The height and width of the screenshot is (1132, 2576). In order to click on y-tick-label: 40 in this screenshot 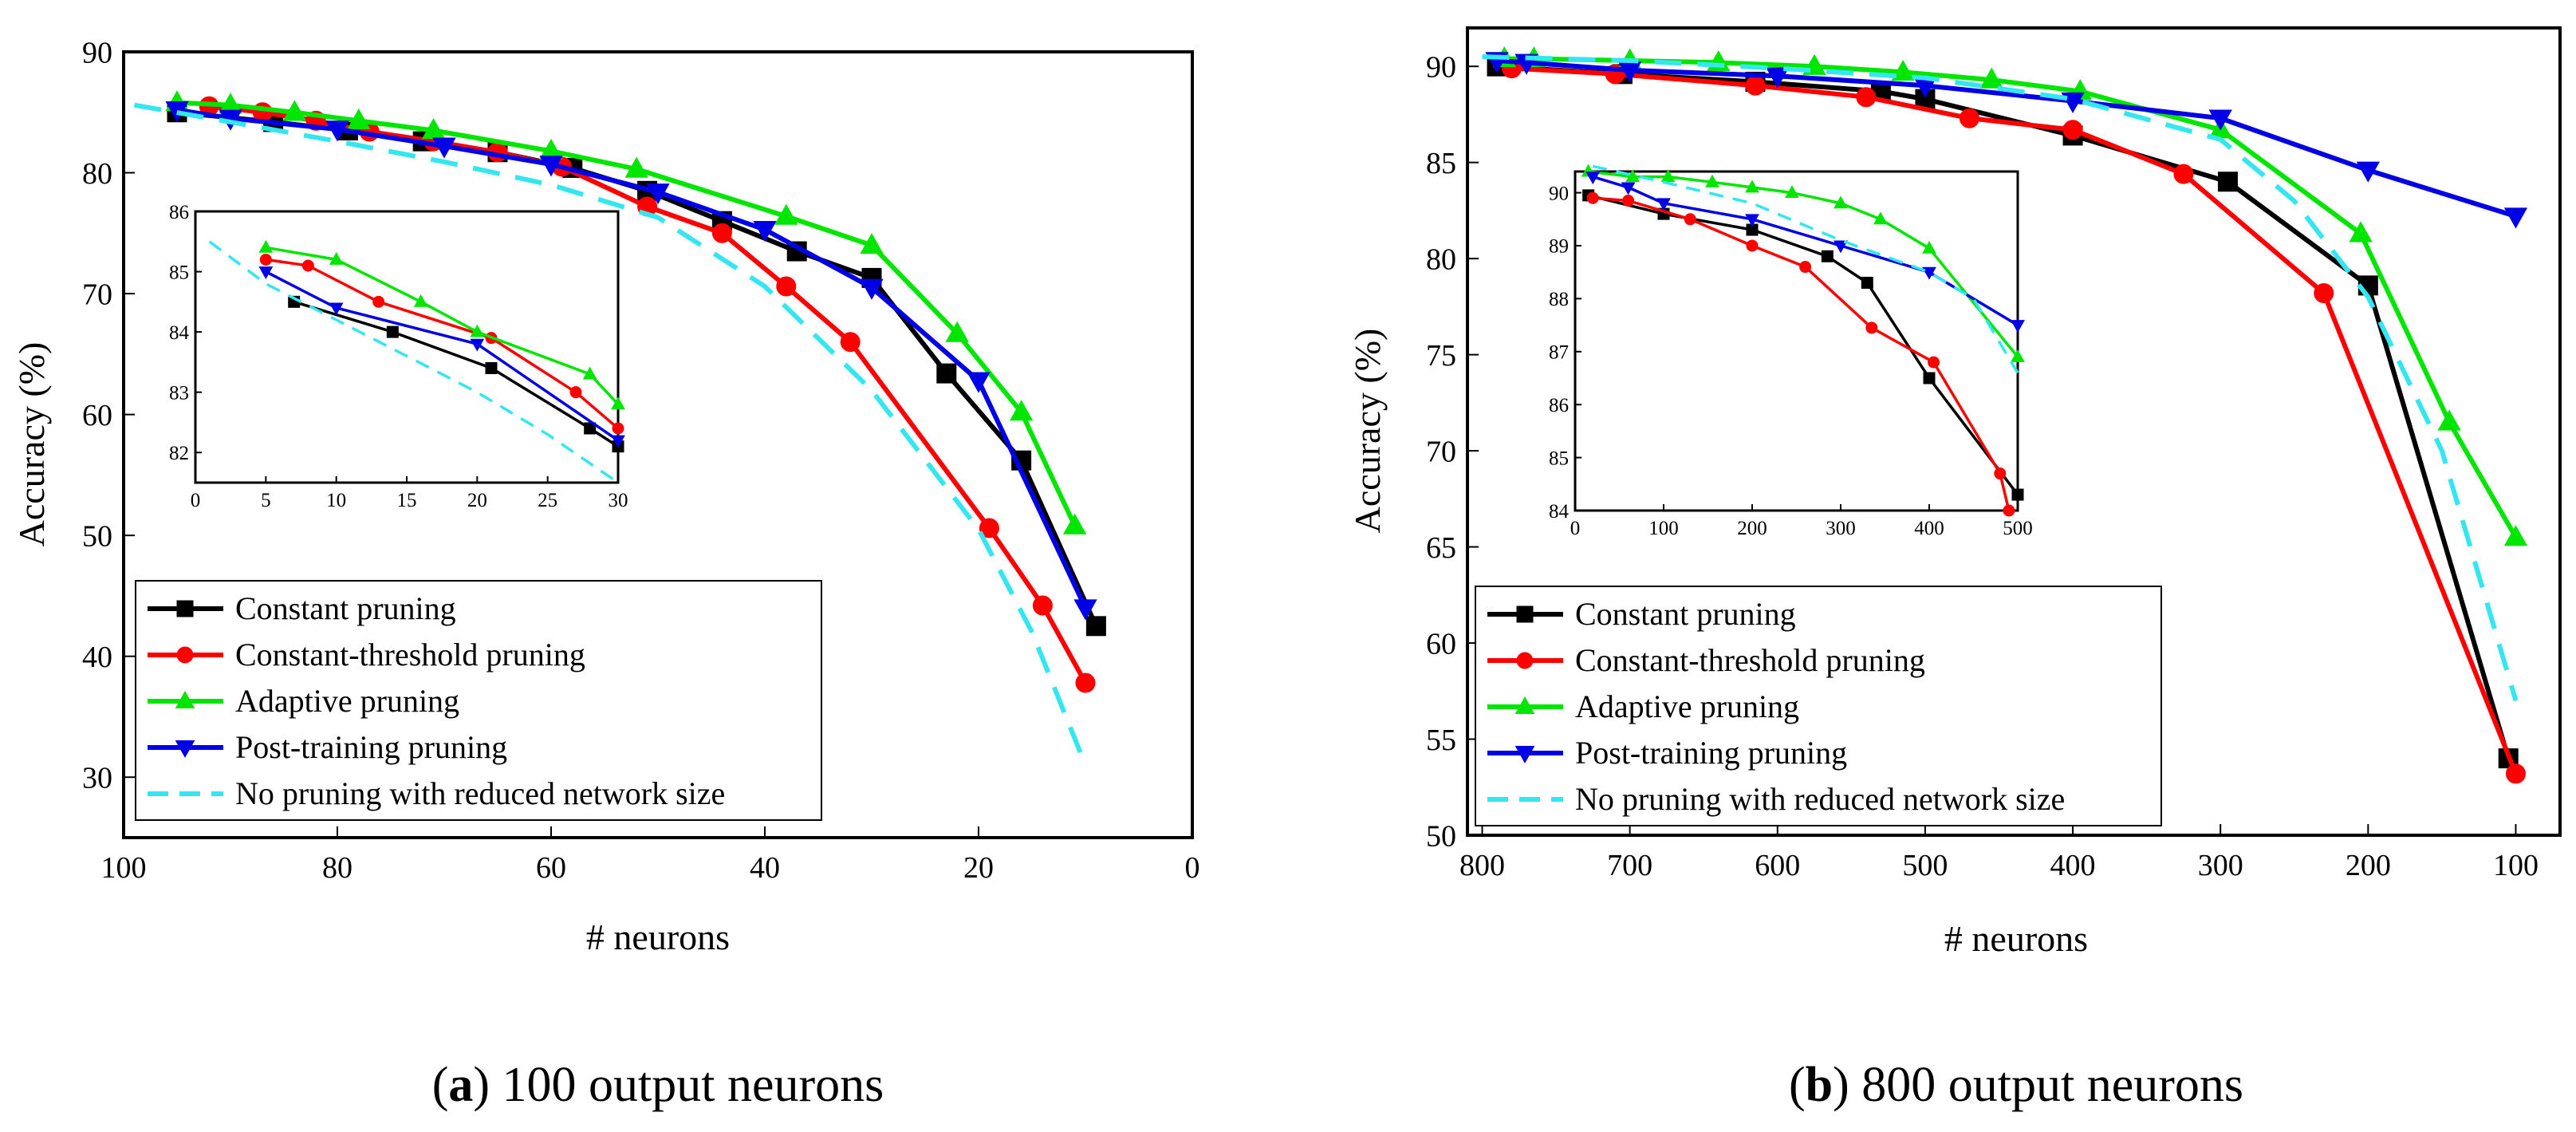, I will do `click(97, 657)`.